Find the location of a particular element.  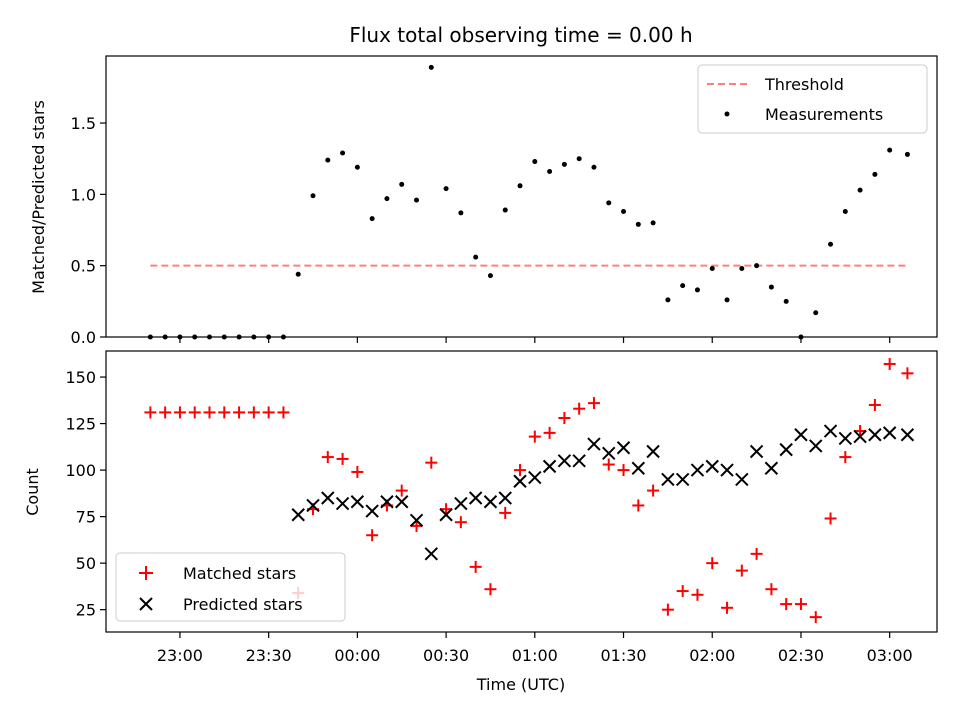

x-tick-label: 02:30 is located at coordinates (801, 655).